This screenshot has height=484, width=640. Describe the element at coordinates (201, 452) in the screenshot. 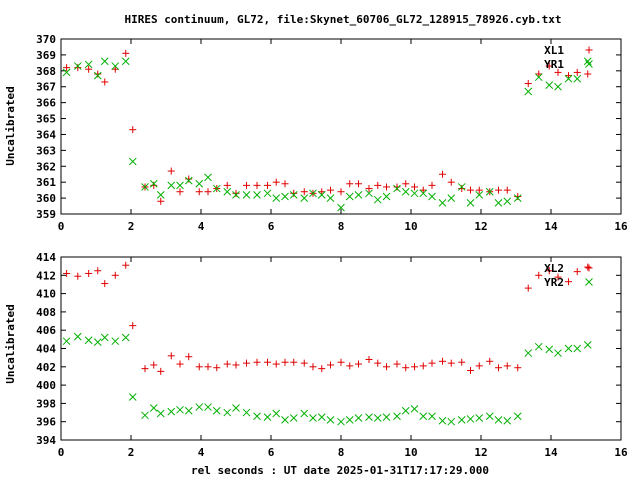

I see `x-tick-label: 4` at that location.